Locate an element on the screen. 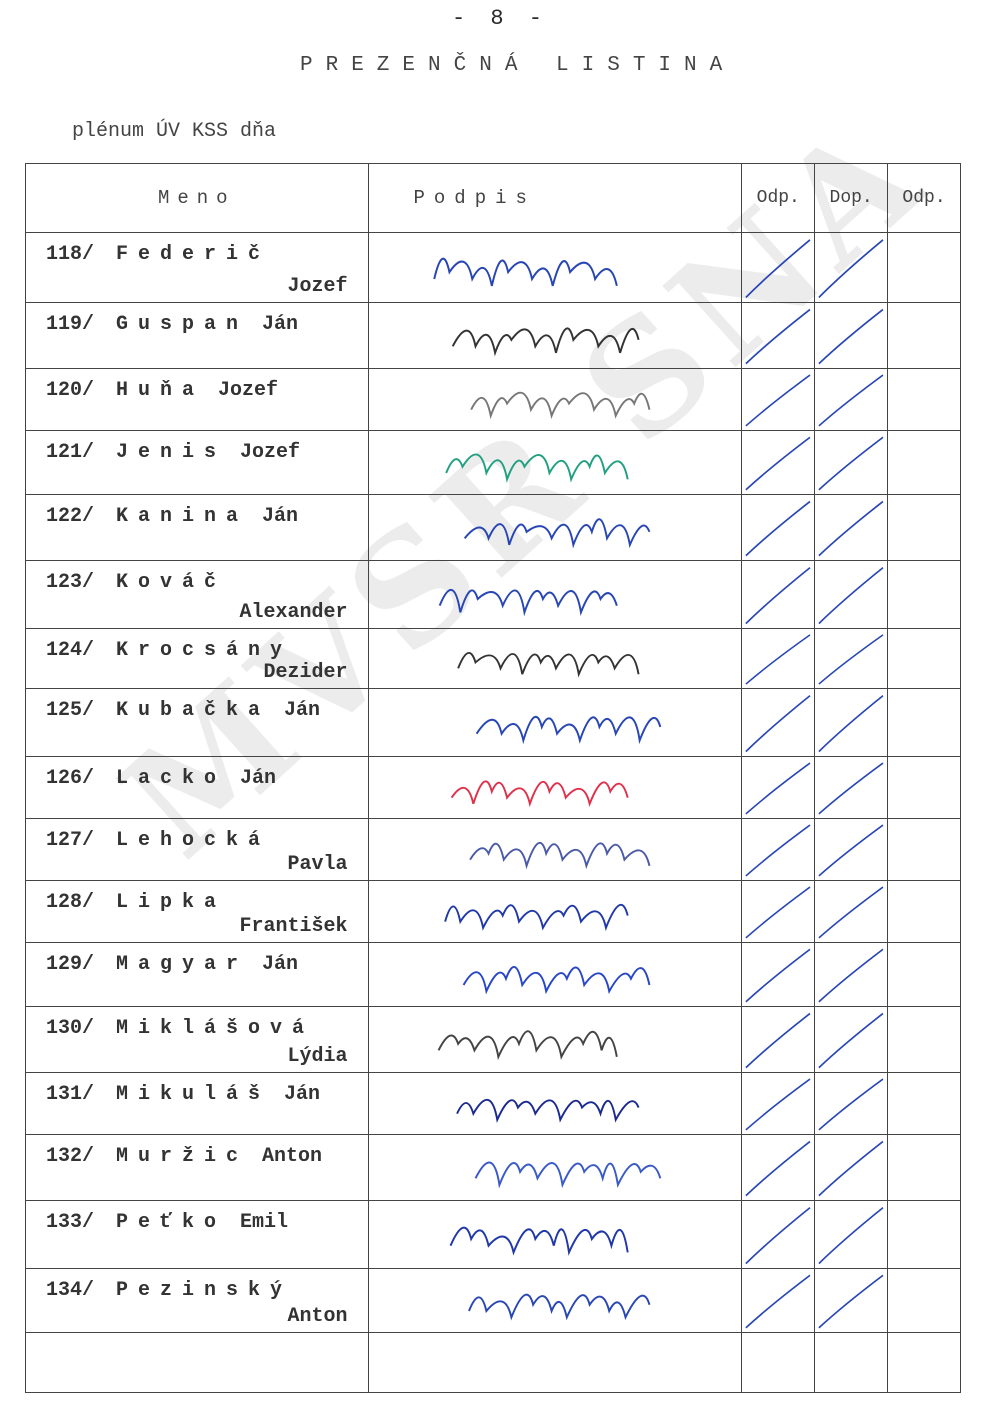 The image size is (1000, 1416). entry-number: 130/ is located at coordinates (70, 1028).